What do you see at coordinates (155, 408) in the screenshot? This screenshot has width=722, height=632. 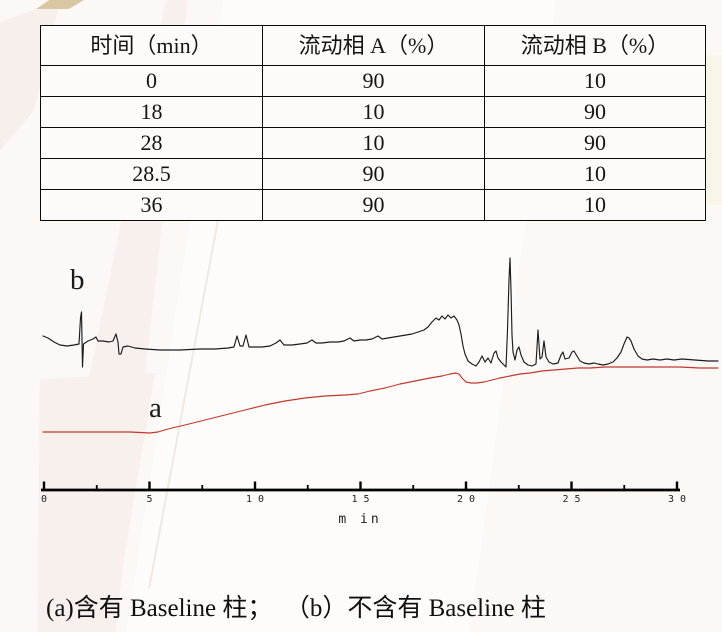 I see `trace-label-a: a` at bounding box center [155, 408].